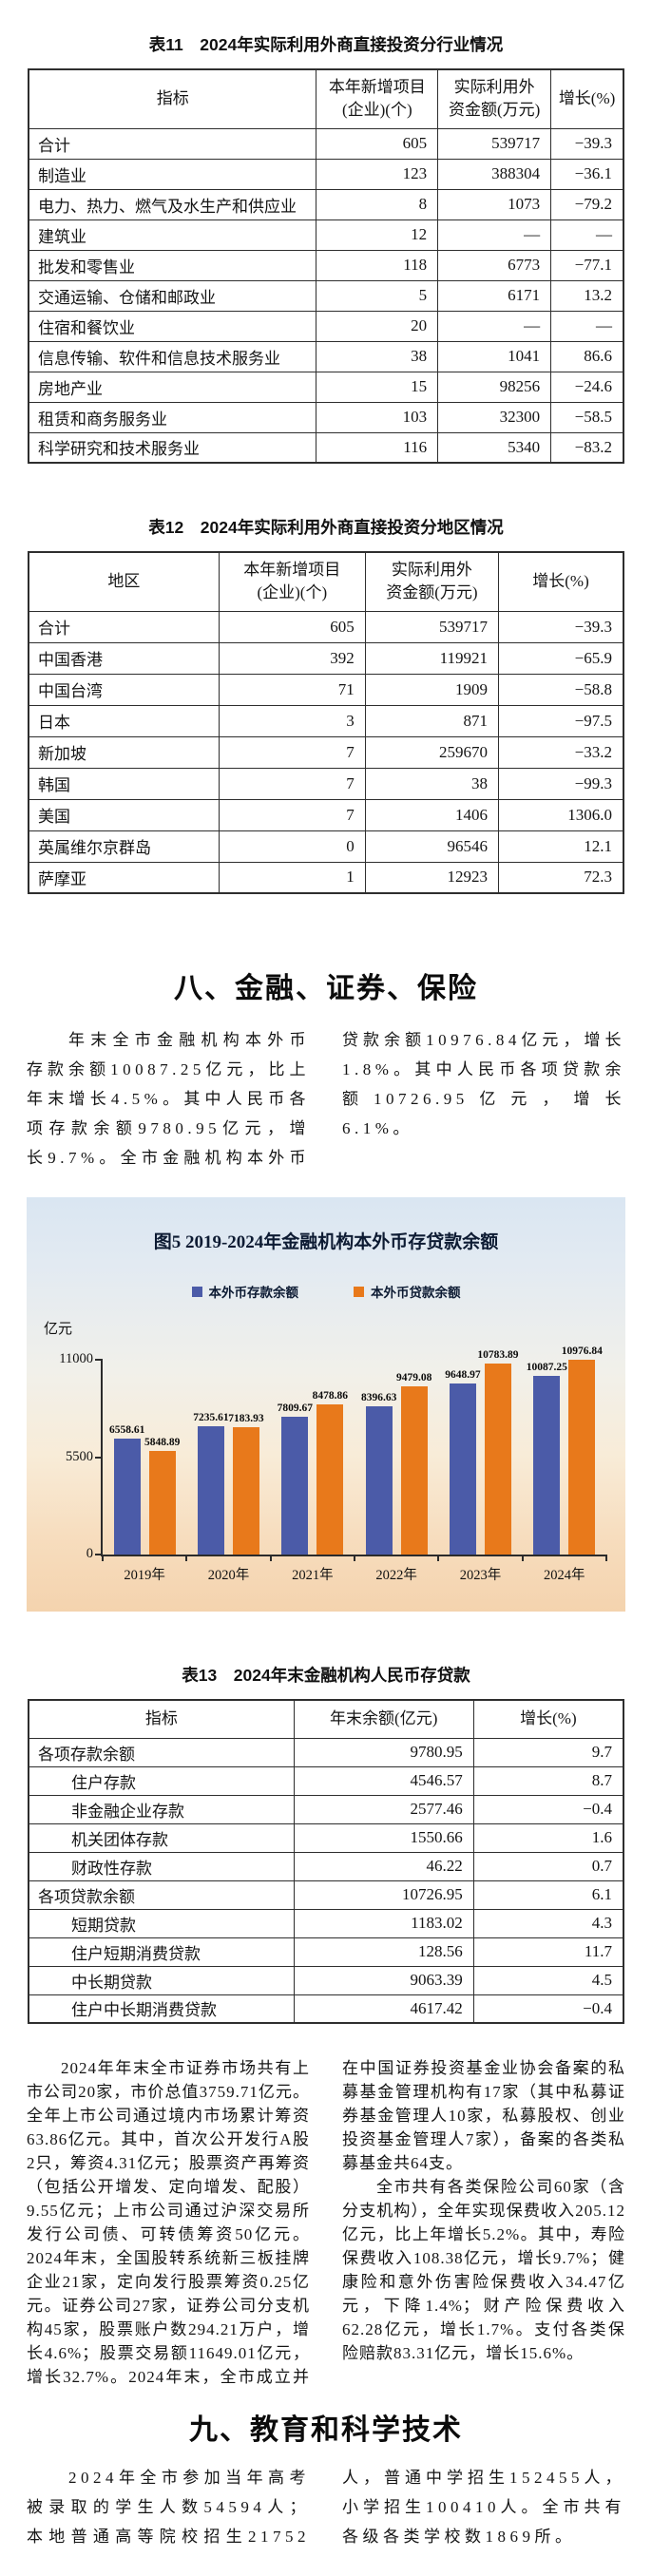  I want to click on x-axis-label: 2022年, so click(396, 1575).